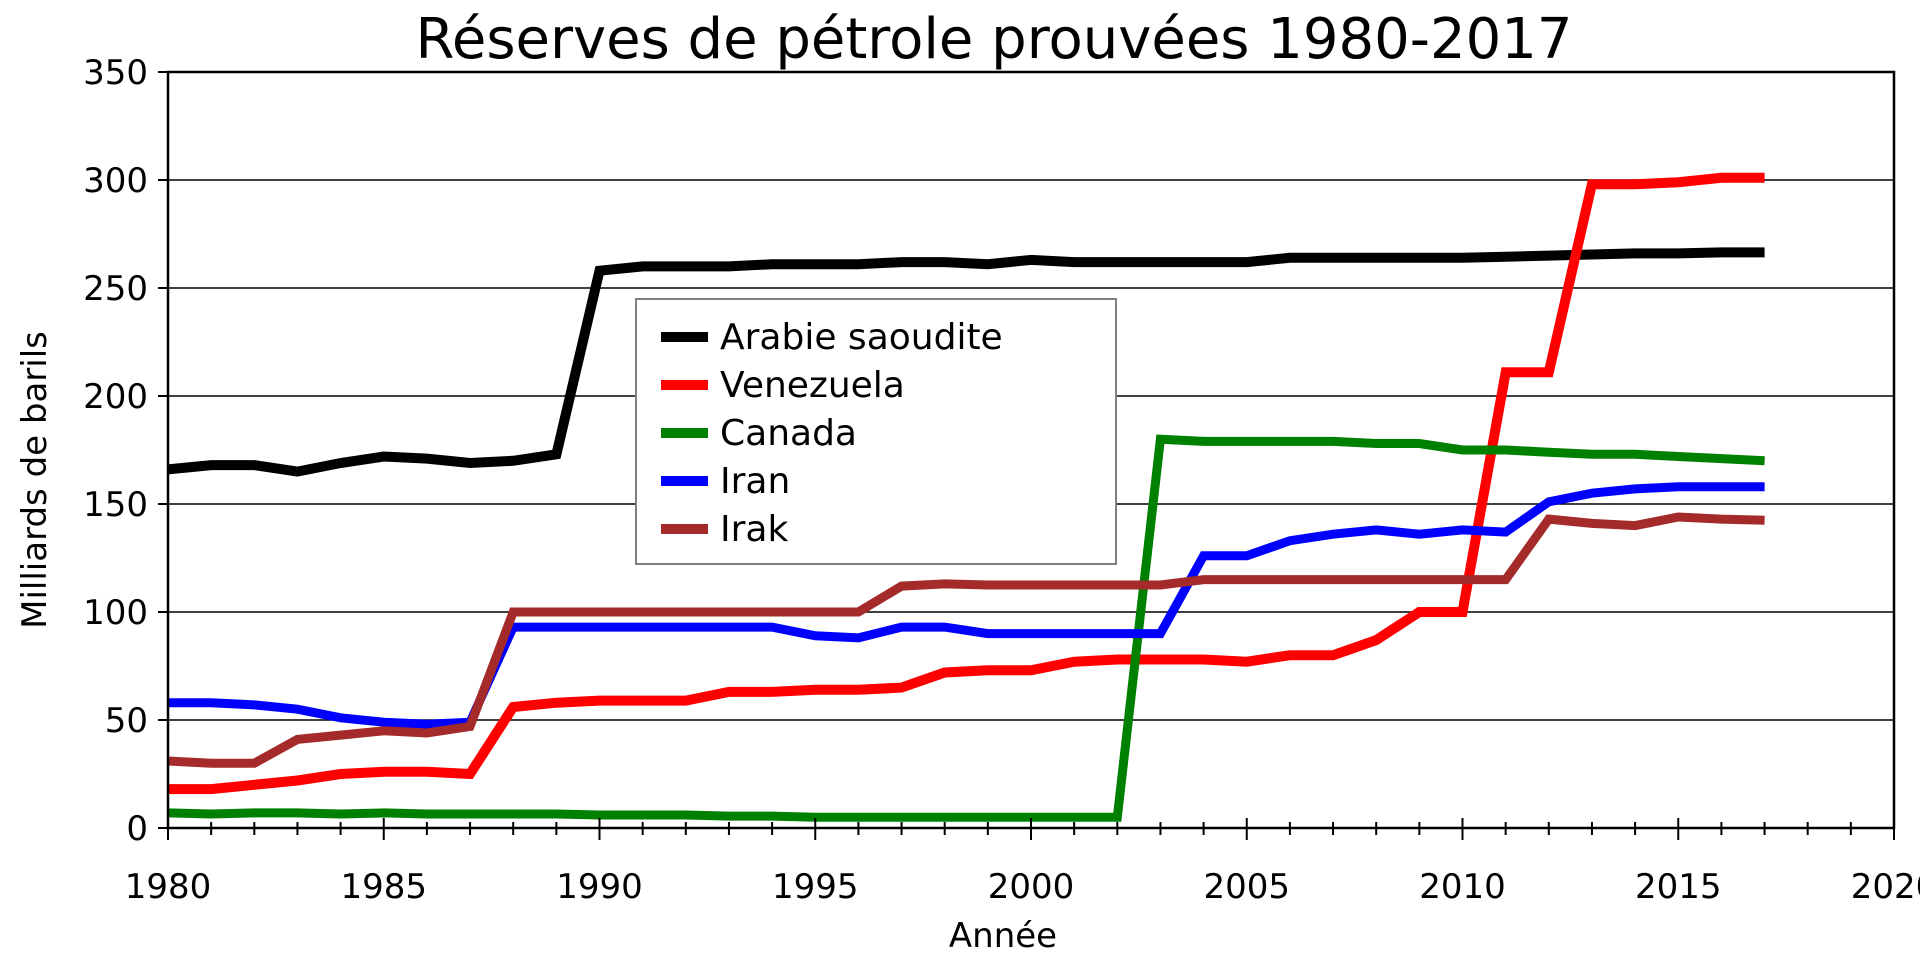  What do you see at coordinates (1003, 936) in the screenshot?
I see `x-axis-label: Année` at bounding box center [1003, 936].